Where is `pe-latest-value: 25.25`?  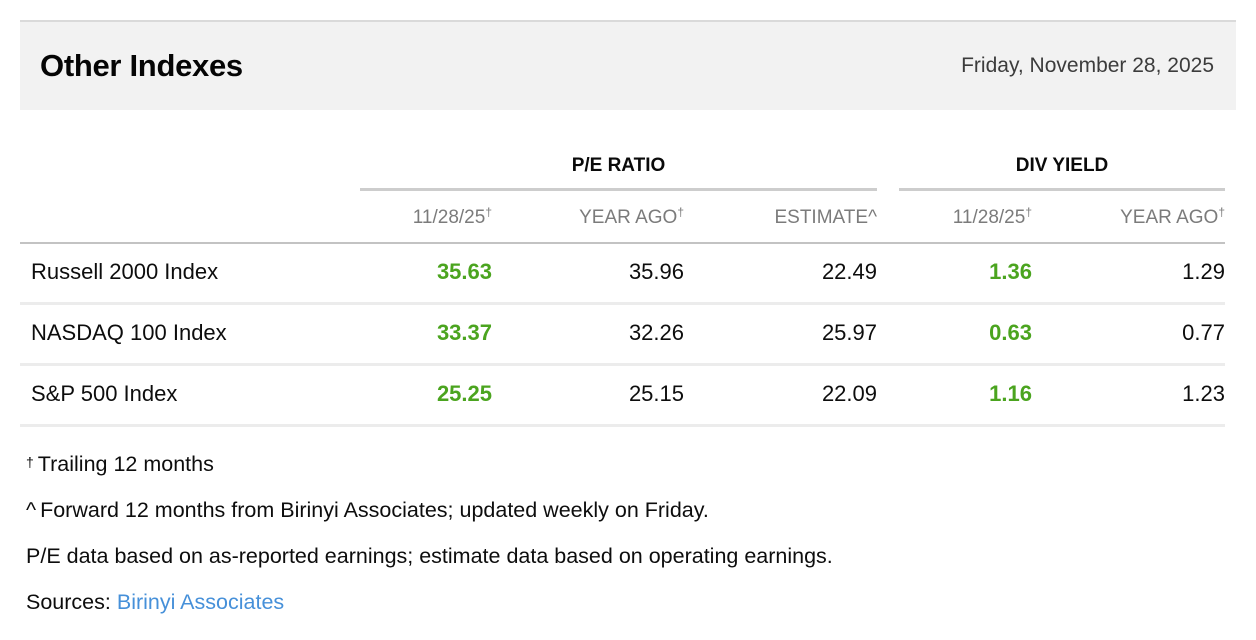 pe-latest-value: 25.25 is located at coordinates (464, 393).